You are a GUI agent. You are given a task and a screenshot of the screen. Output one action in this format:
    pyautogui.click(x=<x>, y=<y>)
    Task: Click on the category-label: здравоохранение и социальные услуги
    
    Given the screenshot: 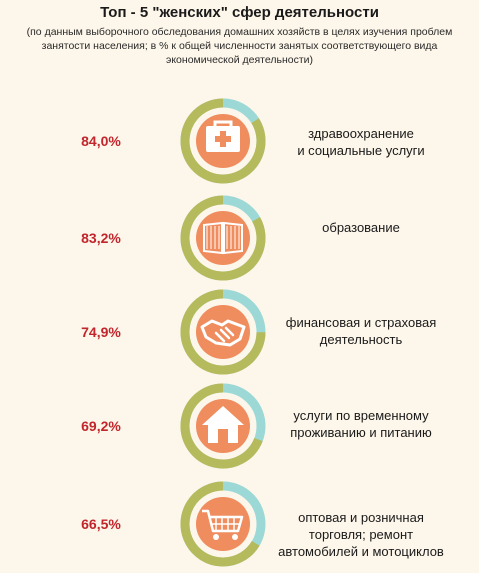 What is the action you would take?
    pyautogui.click(x=361, y=142)
    